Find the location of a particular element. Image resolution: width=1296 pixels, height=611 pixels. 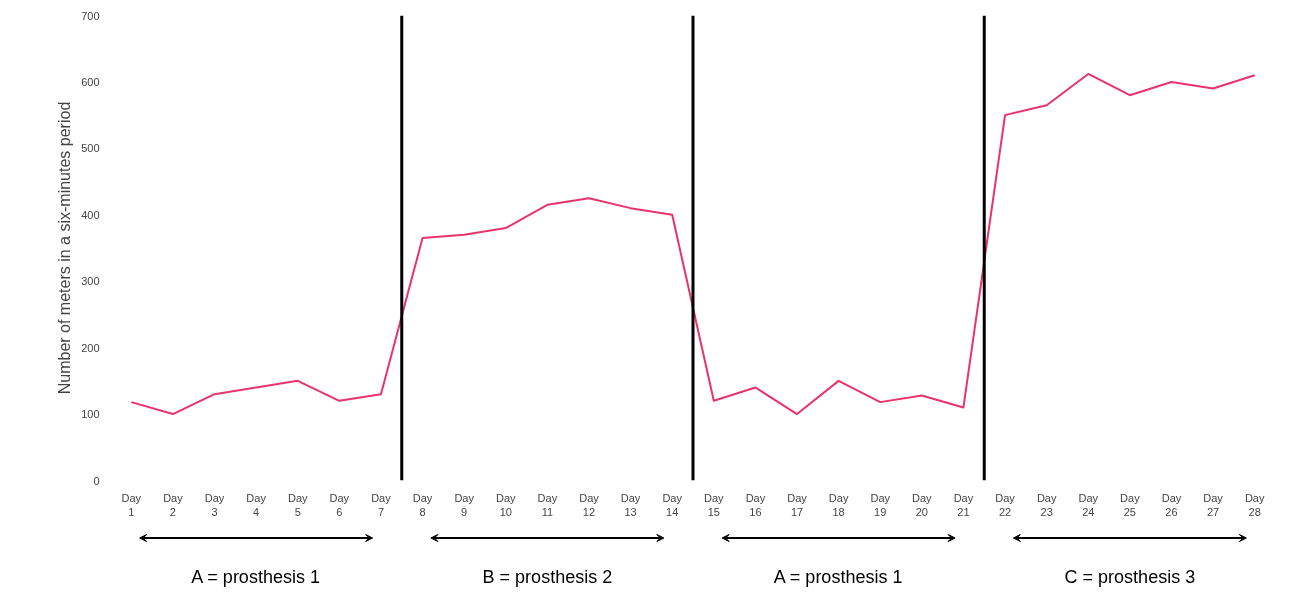

x-tick-label: Day 15 is located at coordinates (714, 504).